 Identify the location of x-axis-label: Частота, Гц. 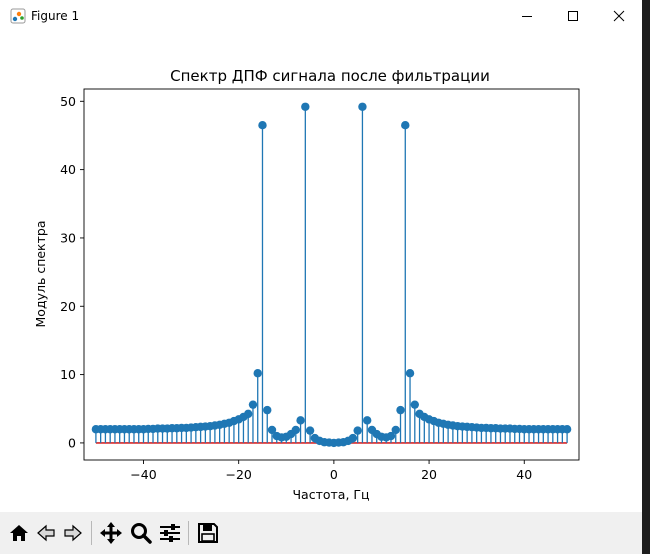
(330, 494).